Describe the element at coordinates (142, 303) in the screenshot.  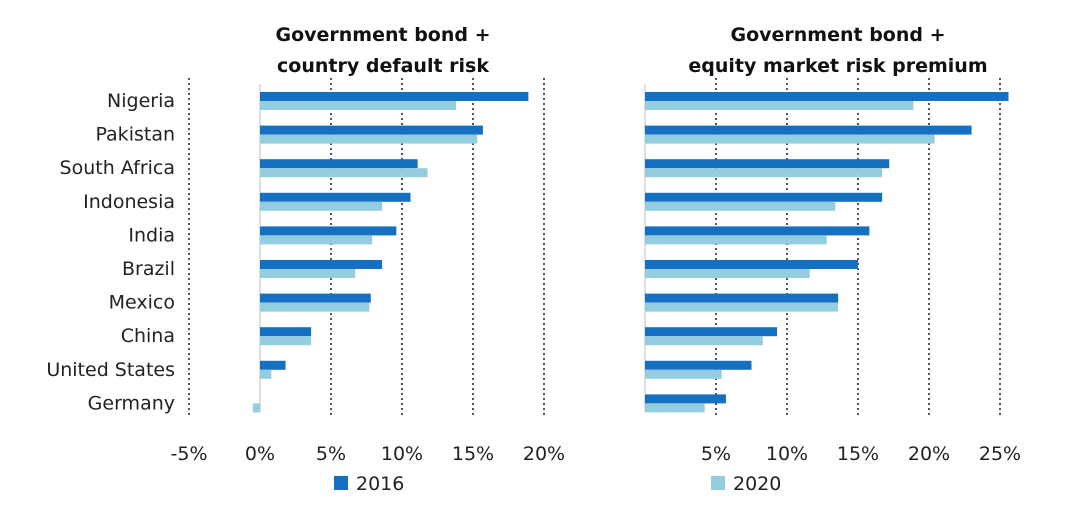
I see `category-label: Mexico` at that location.